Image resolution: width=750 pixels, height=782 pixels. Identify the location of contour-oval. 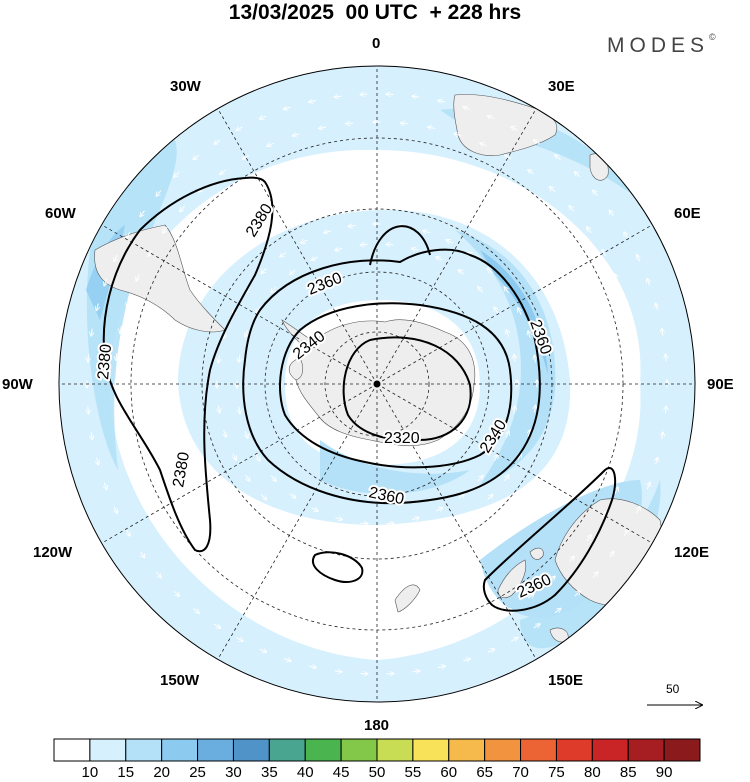
(338, 567).